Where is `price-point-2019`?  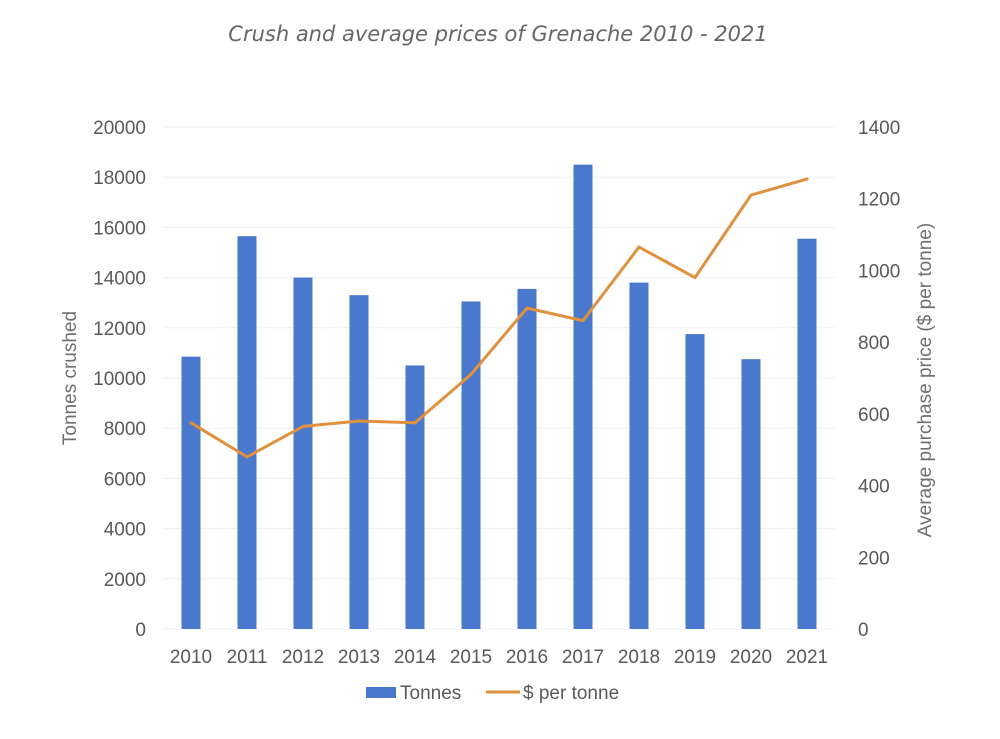 price-point-2019 is located at coordinates (695, 278).